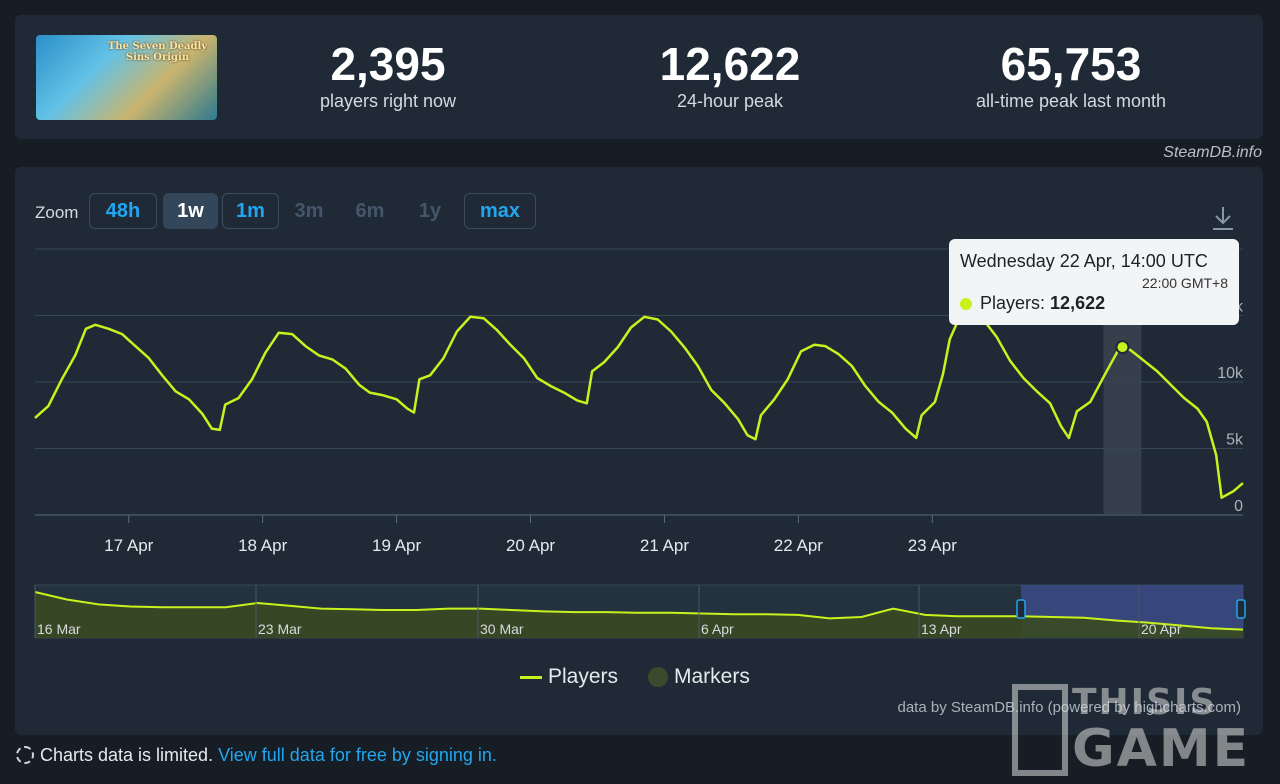 The image size is (1280, 784). I want to click on navigator-handle-left, so click(1021, 609).